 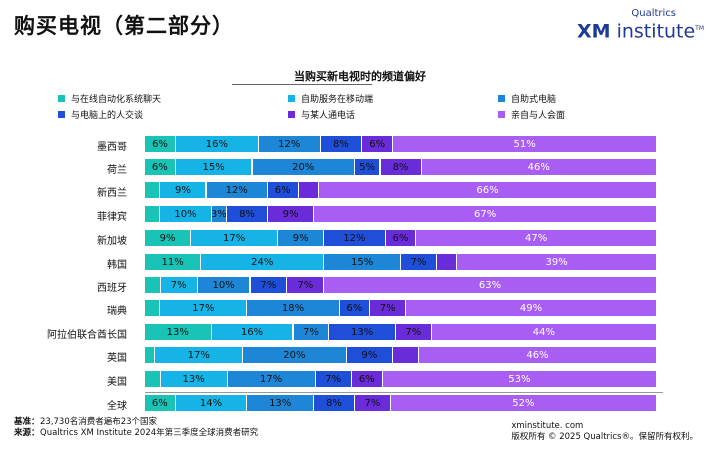 I want to click on legend-label: 与某人通电话, so click(x=328, y=116).